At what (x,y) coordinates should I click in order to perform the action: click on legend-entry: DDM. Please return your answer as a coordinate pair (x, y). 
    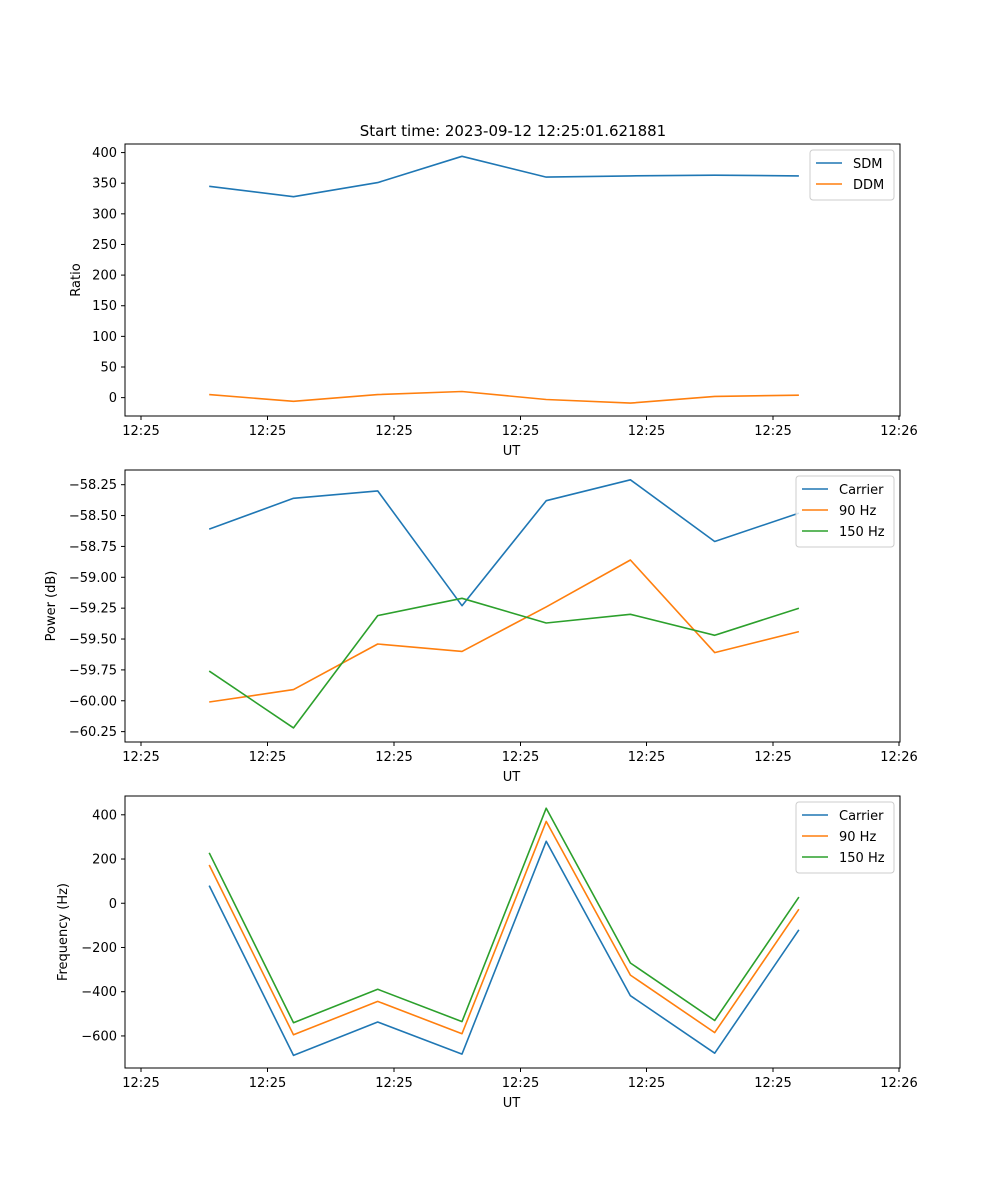
    Looking at the image, I should click on (868, 185).